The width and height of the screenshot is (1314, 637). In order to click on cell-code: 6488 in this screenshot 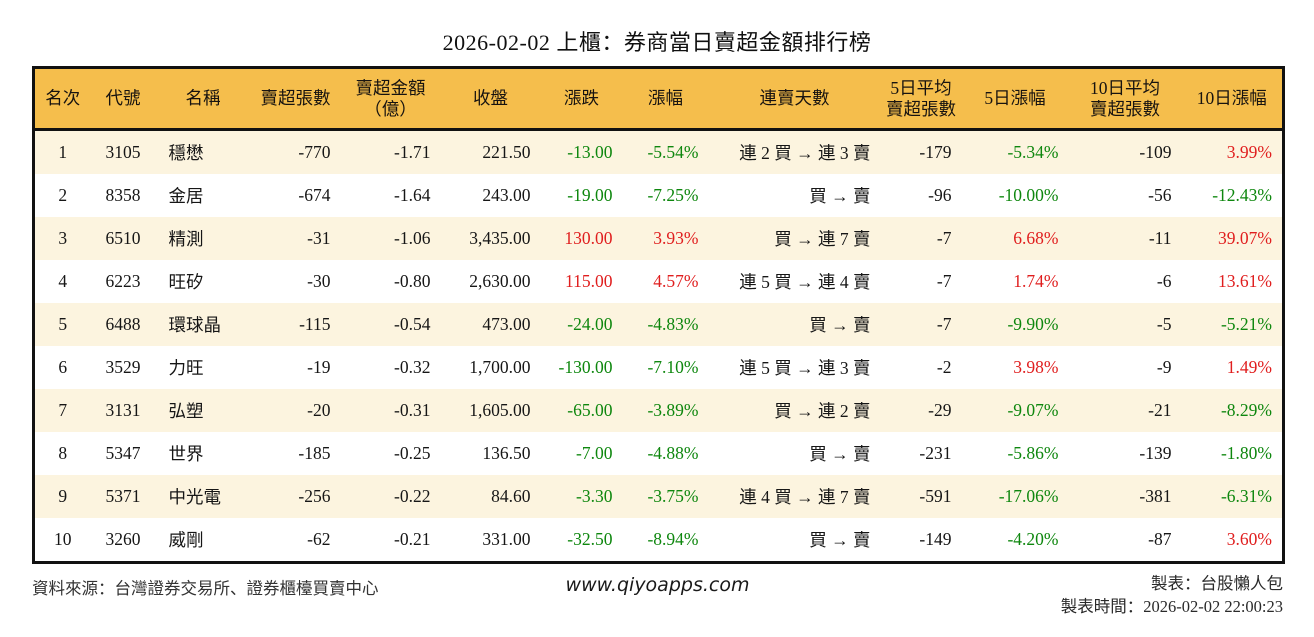, I will do `click(123, 324)`.